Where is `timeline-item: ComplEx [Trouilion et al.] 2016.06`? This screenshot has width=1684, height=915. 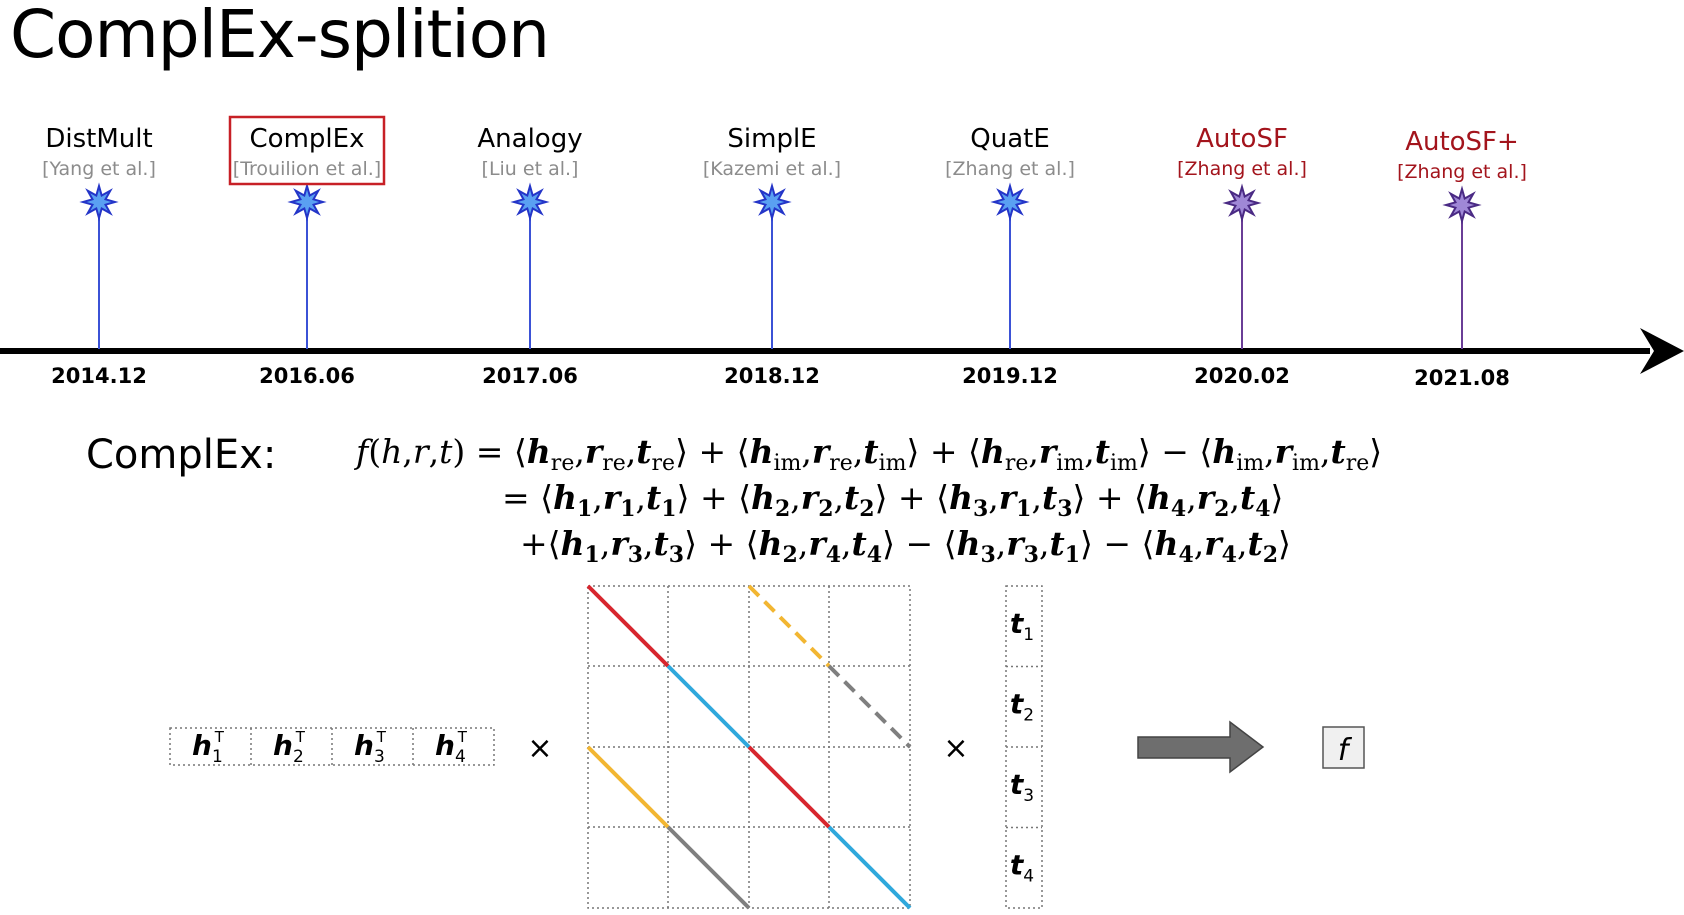 timeline-item: ComplEx [Trouilion et al.] 2016.06 is located at coordinates (307, 251).